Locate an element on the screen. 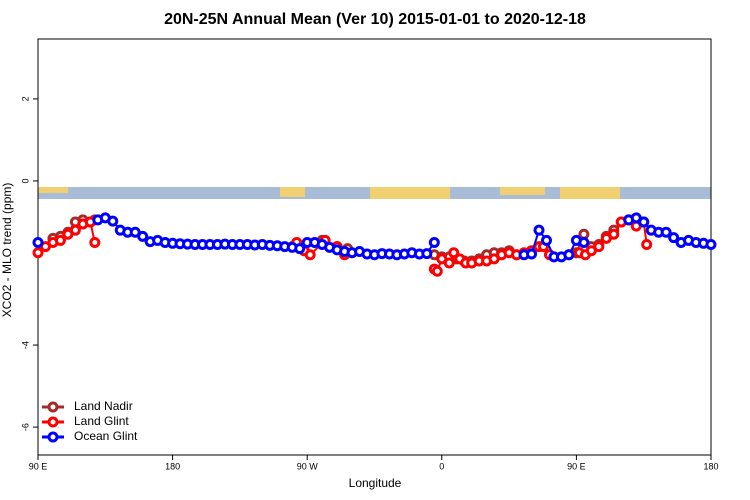 The width and height of the screenshot is (750, 500). map-strip is located at coordinates (374, 193).